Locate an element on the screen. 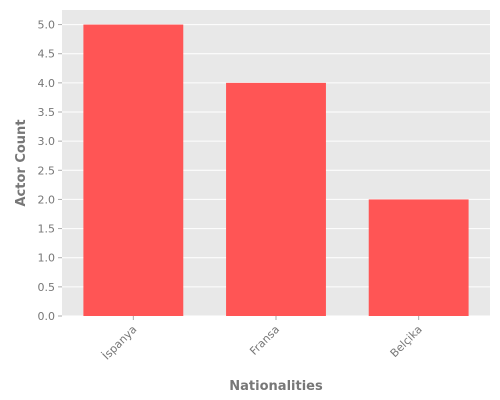 The height and width of the screenshot is (400, 500). y-tick-label: 0.5 is located at coordinates (47, 287).